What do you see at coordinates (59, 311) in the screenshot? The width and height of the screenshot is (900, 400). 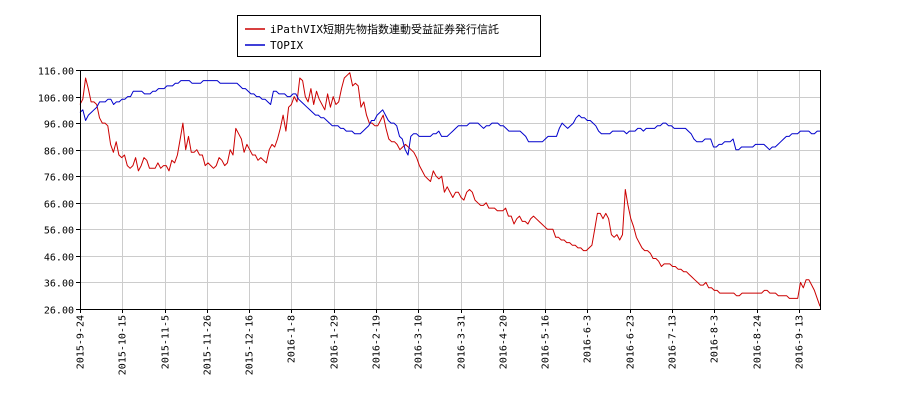 I see `y-tick-label: 26.00` at bounding box center [59, 311].